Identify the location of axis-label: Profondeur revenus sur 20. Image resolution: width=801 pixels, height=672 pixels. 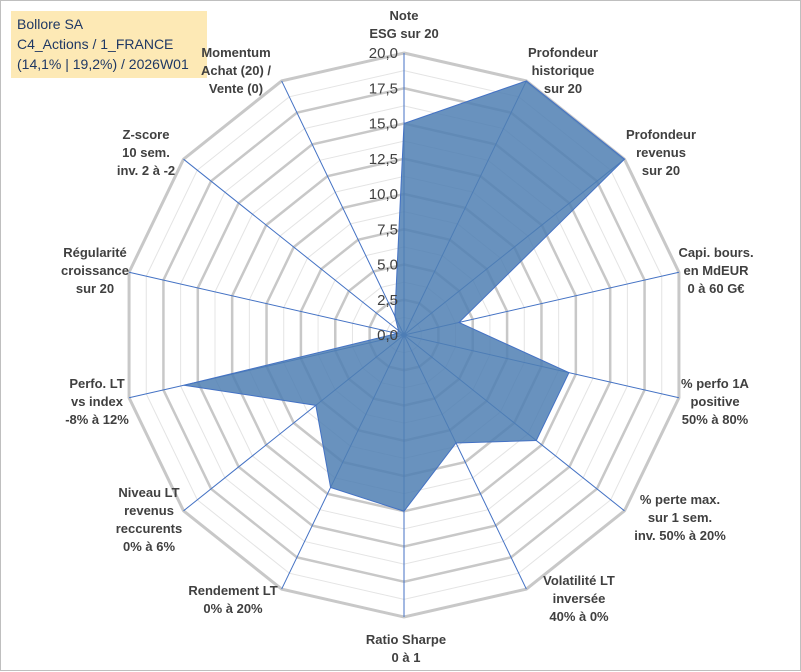
(661, 152).